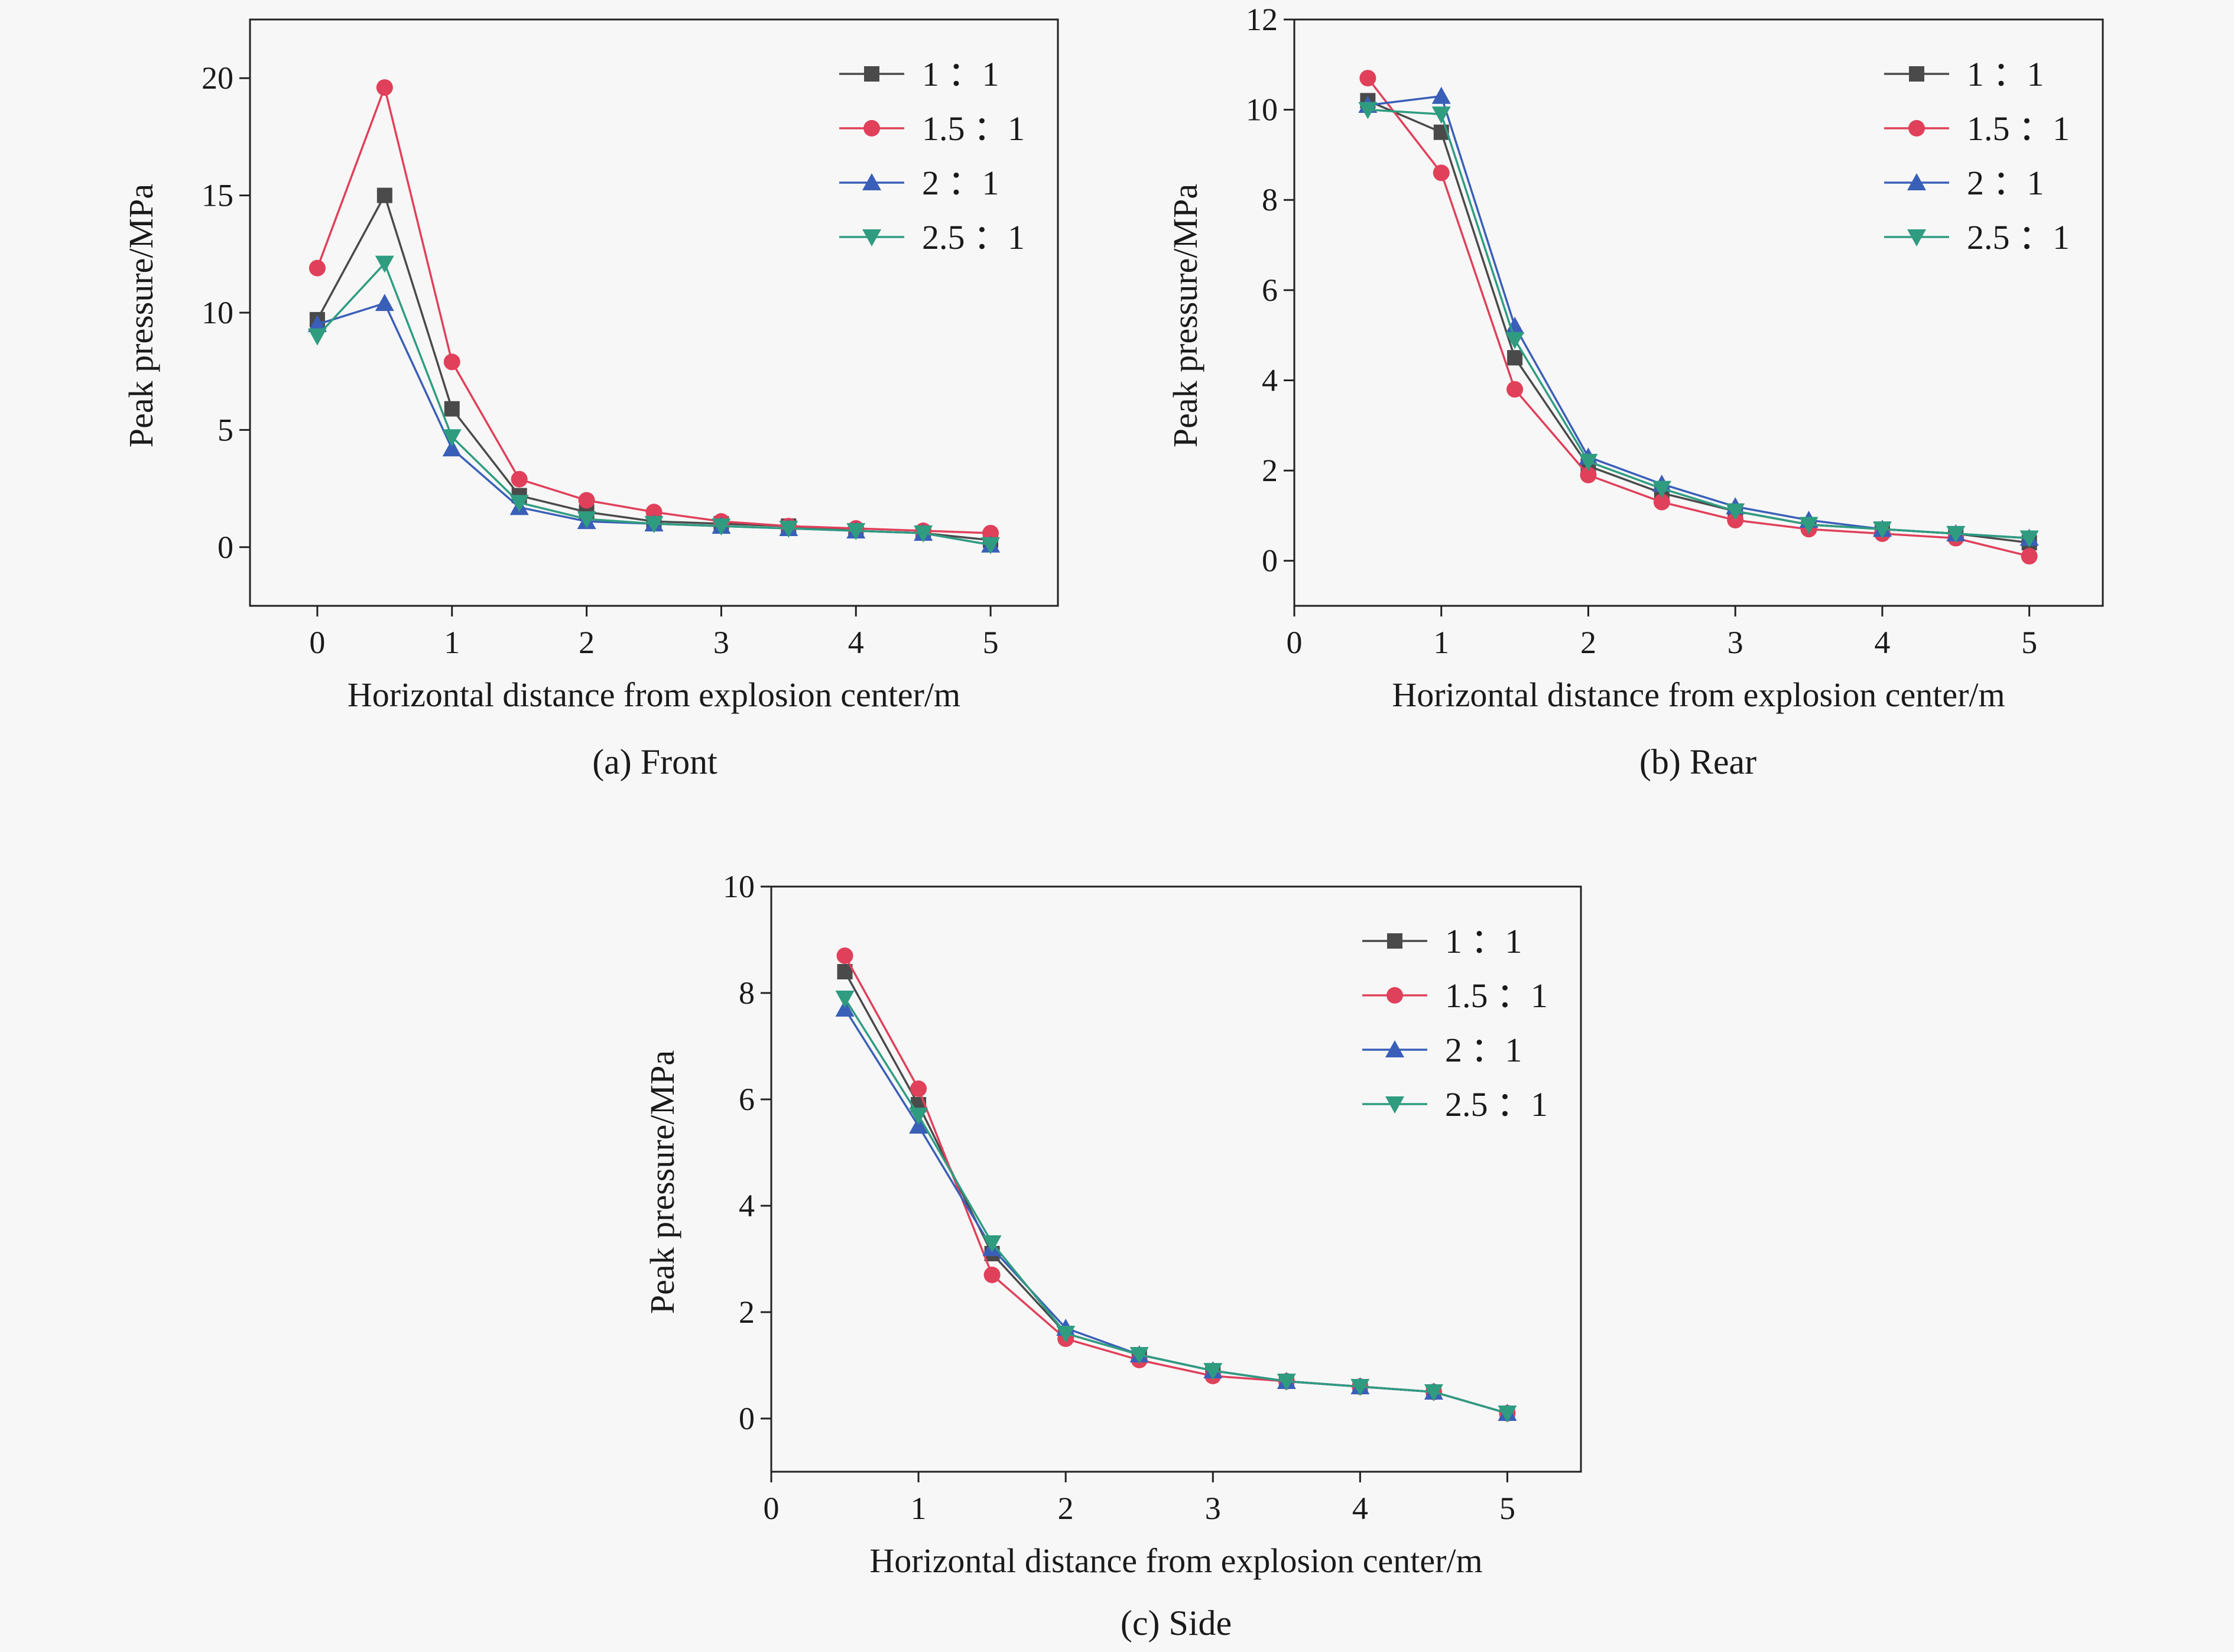 This screenshot has height=1652, width=2234. Describe the element at coordinates (1483, 941) in the screenshot. I see `legend-label: 1 ：1` at that location.